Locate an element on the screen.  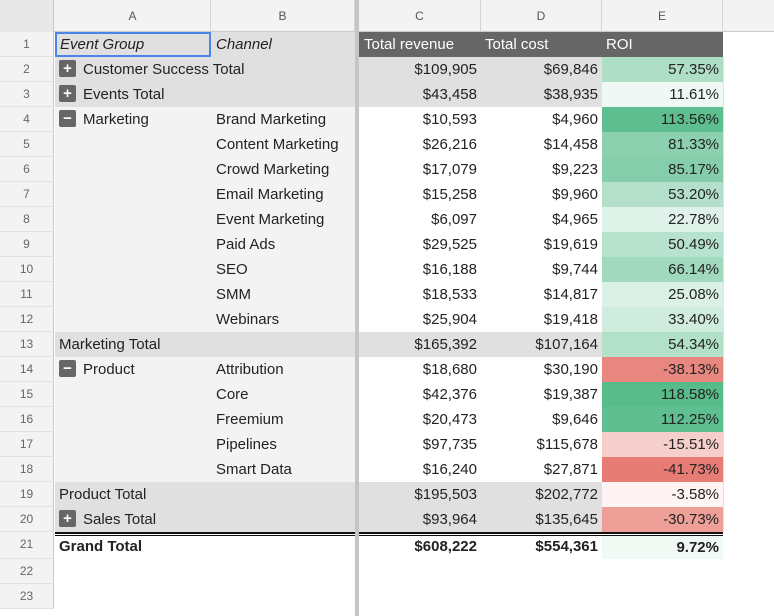
cost-cell: $69,846 is located at coordinates (570, 69).